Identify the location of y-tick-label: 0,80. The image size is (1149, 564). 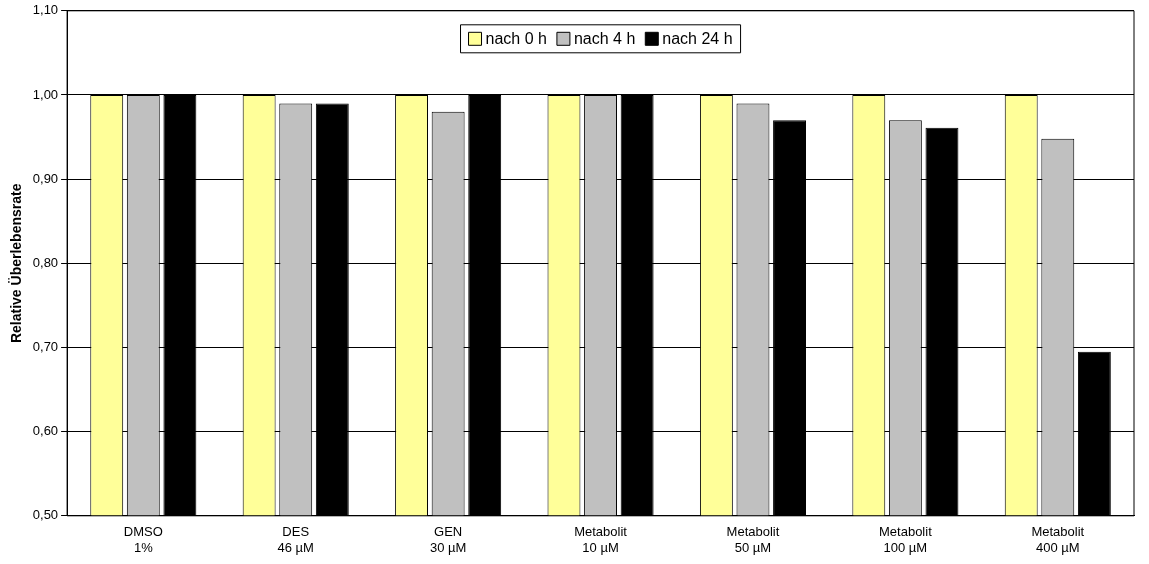
(45, 262).